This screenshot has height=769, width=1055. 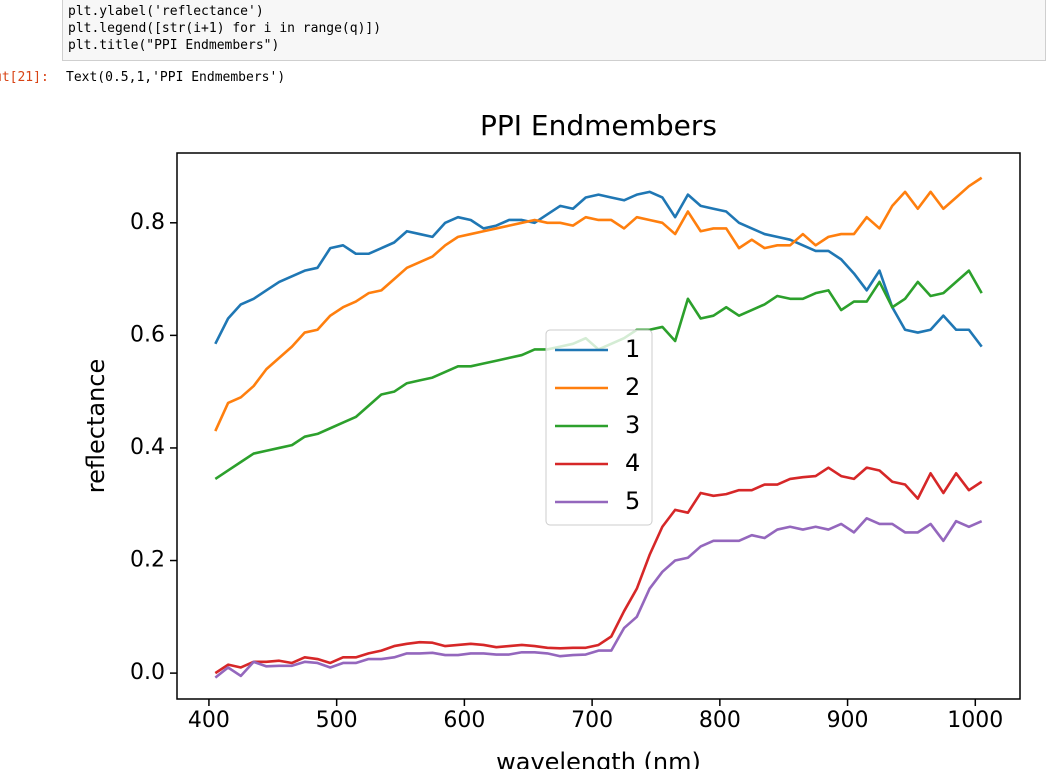 I want to click on y-tick-label: 0.2, so click(x=147, y=560).